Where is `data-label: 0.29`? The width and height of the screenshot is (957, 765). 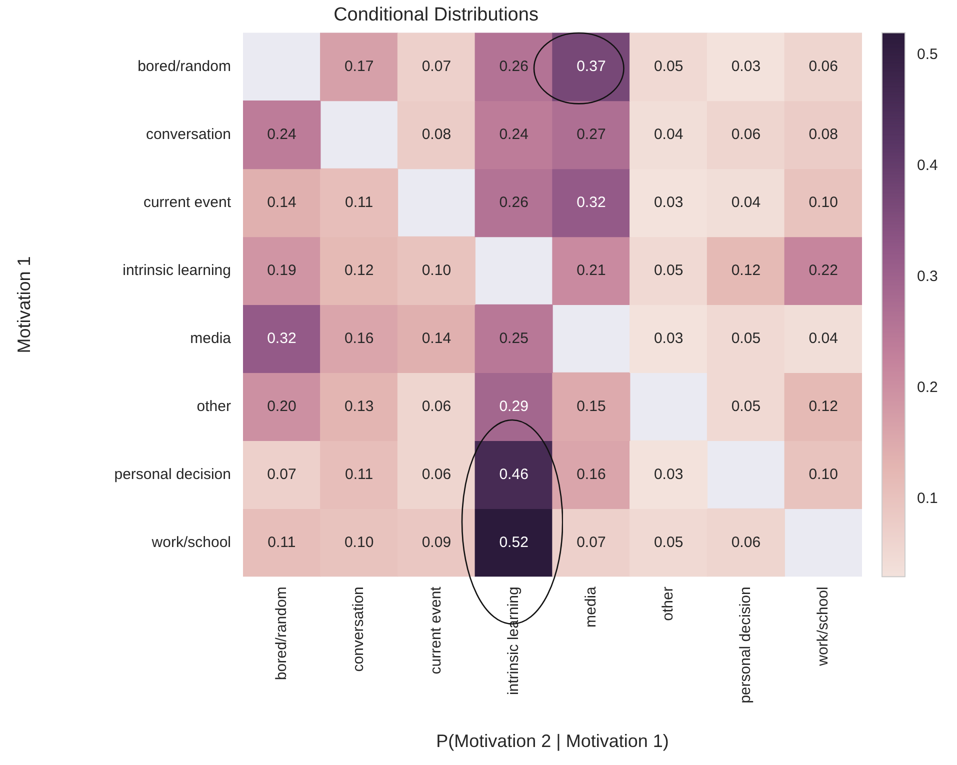
data-label: 0.29 is located at coordinates (513, 406).